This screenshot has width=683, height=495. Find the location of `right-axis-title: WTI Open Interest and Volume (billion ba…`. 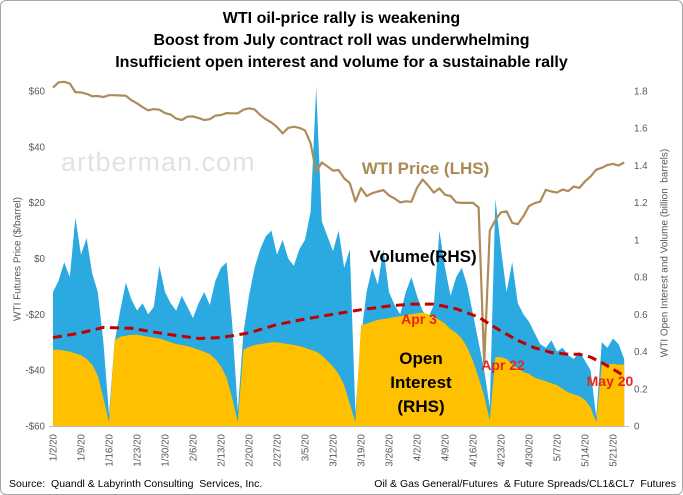

right-axis-title: WTI Open Interest and Volume (billion ba… is located at coordinates (665, 253).